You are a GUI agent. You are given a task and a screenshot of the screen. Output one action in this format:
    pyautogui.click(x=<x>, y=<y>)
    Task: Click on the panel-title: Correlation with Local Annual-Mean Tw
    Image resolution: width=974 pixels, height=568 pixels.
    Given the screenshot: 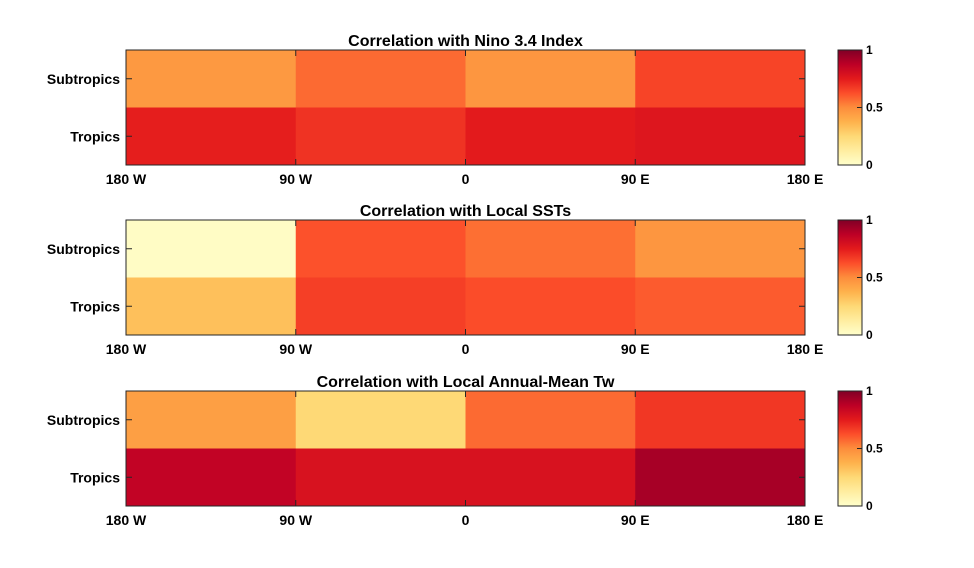 What is the action you would take?
    pyautogui.click(x=466, y=382)
    